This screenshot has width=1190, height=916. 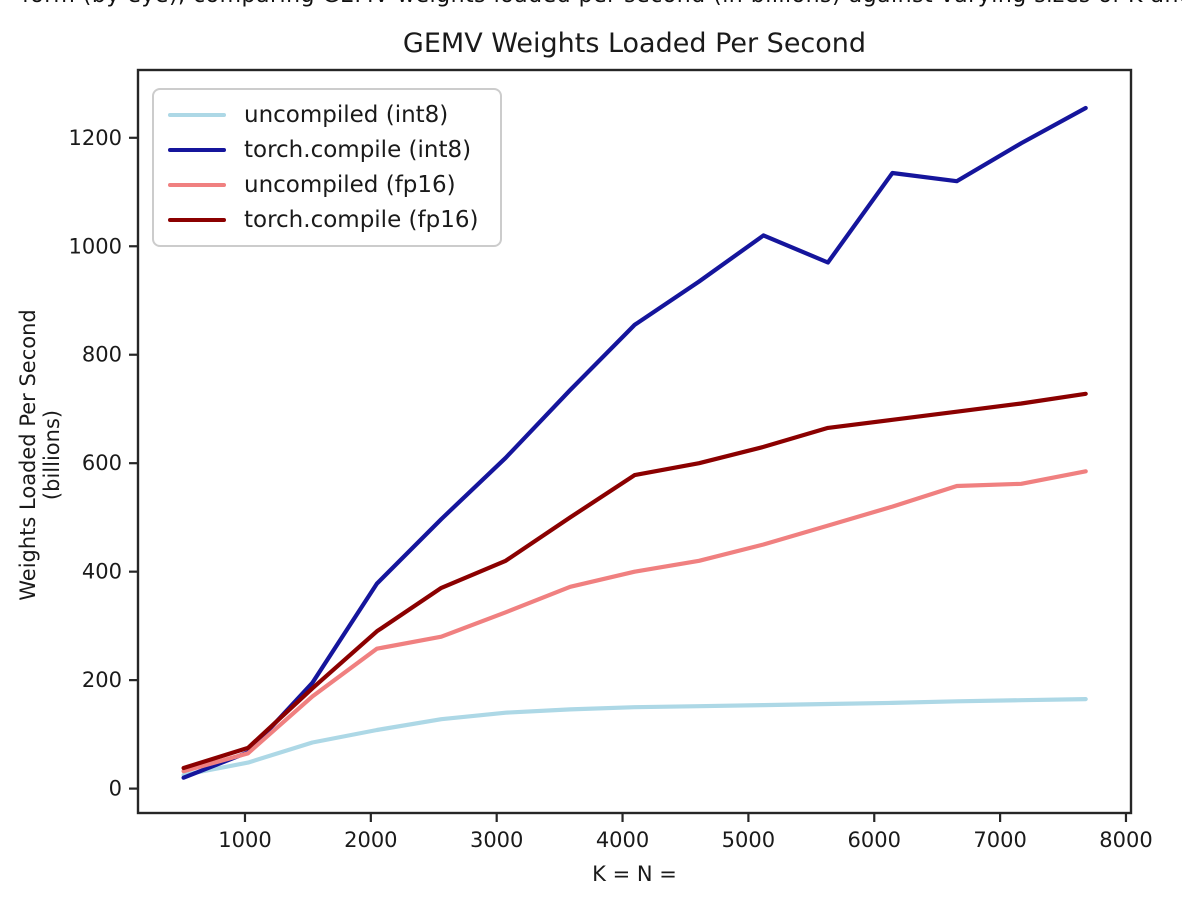 I want to click on legend-swatch-torch-compile-int8, so click(x=197, y=150).